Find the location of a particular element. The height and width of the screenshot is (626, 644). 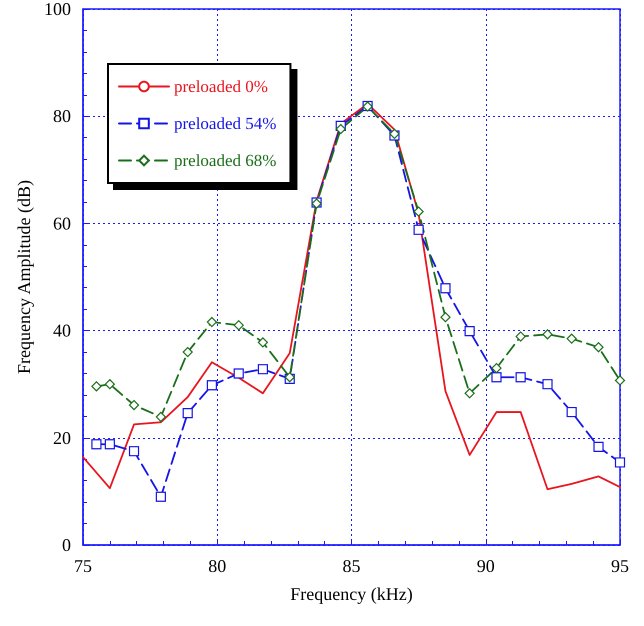

y-tick-label: 100 is located at coordinates (57, 9).